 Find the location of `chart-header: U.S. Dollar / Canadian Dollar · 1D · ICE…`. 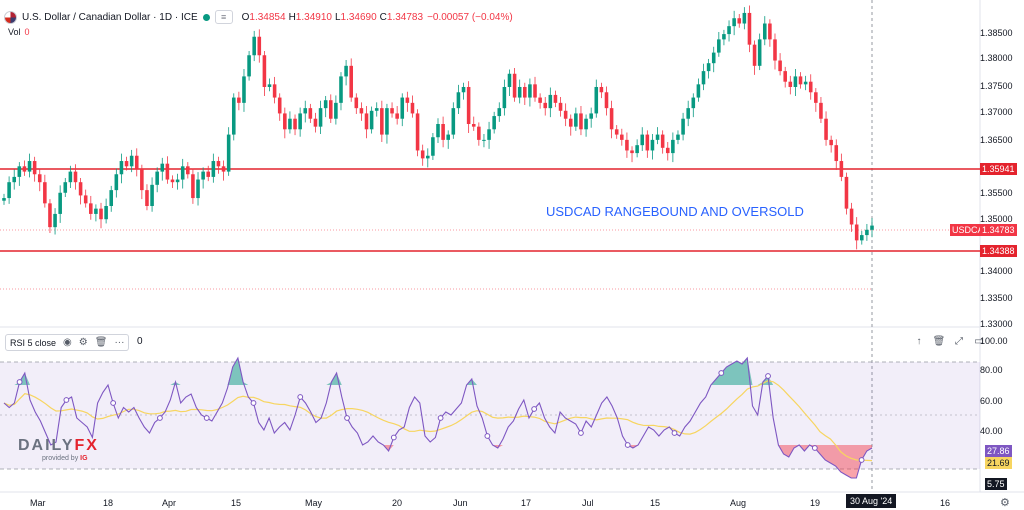

chart-header: U.S. Dollar / Canadian Dollar · 1D · ICE… is located at coordinates (258, 17).